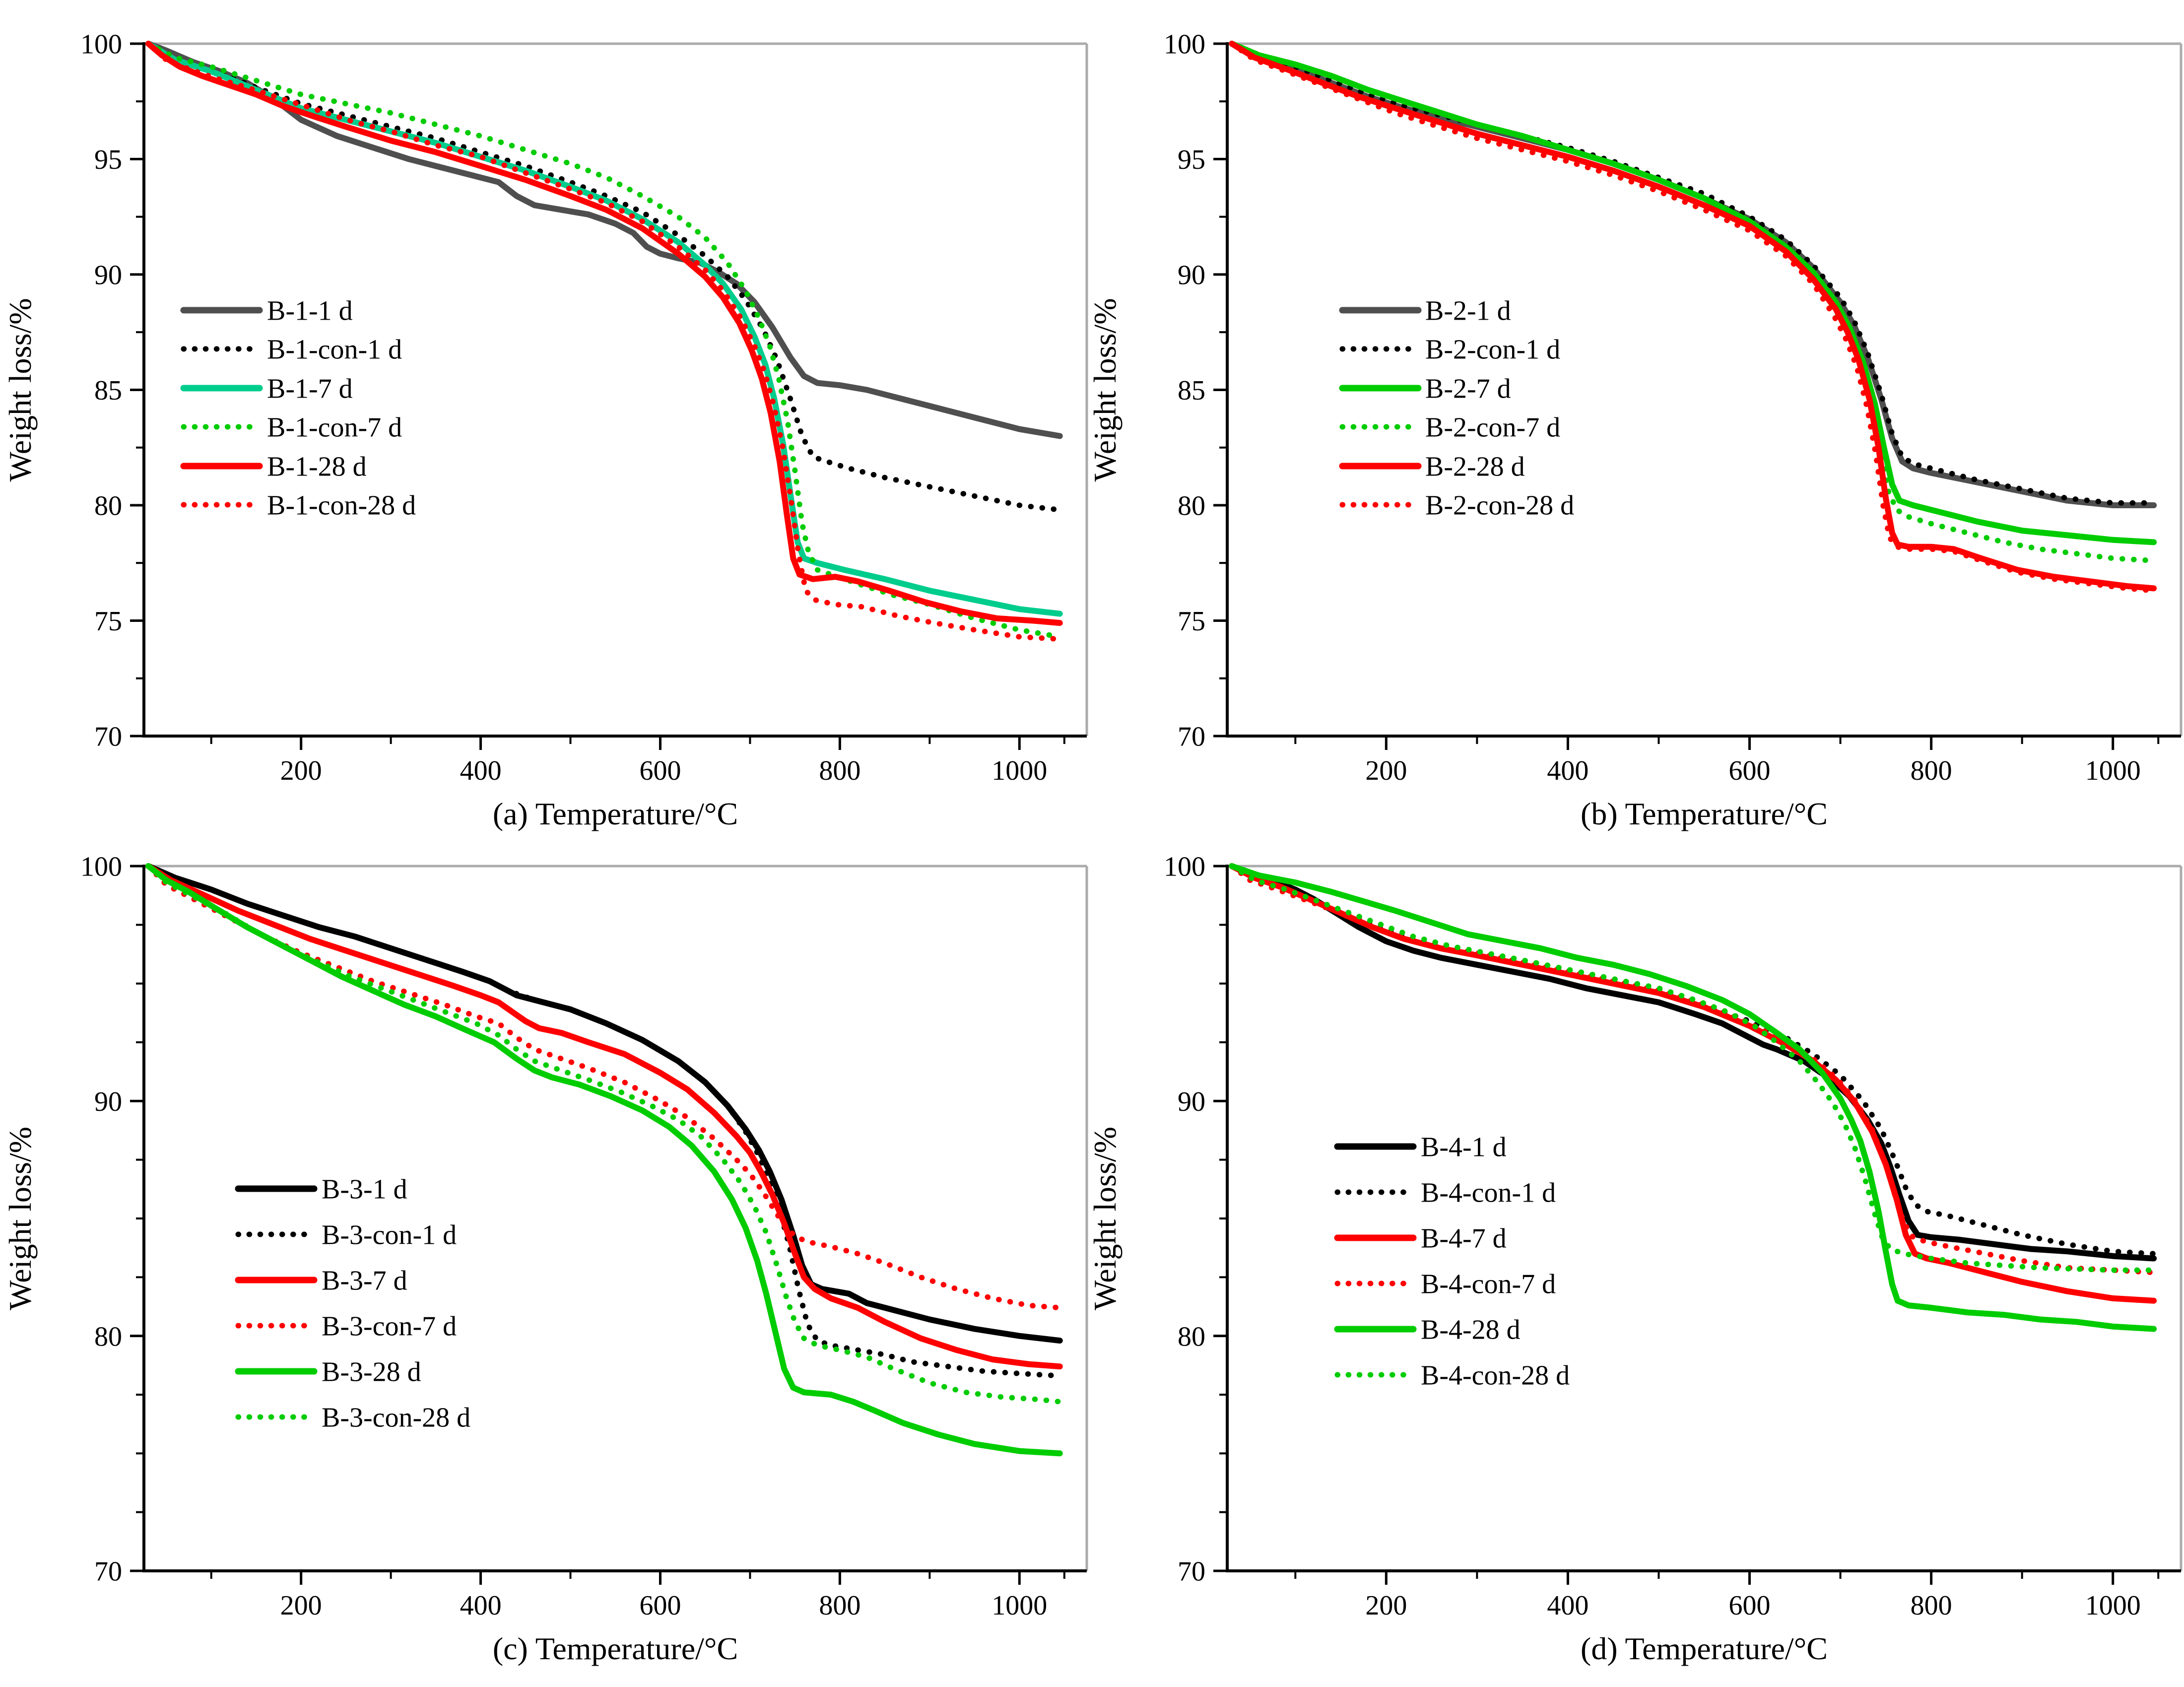 The image size is (2184, 1687). I want to click on legend-label: B-1-1 d, so click(310, 311).